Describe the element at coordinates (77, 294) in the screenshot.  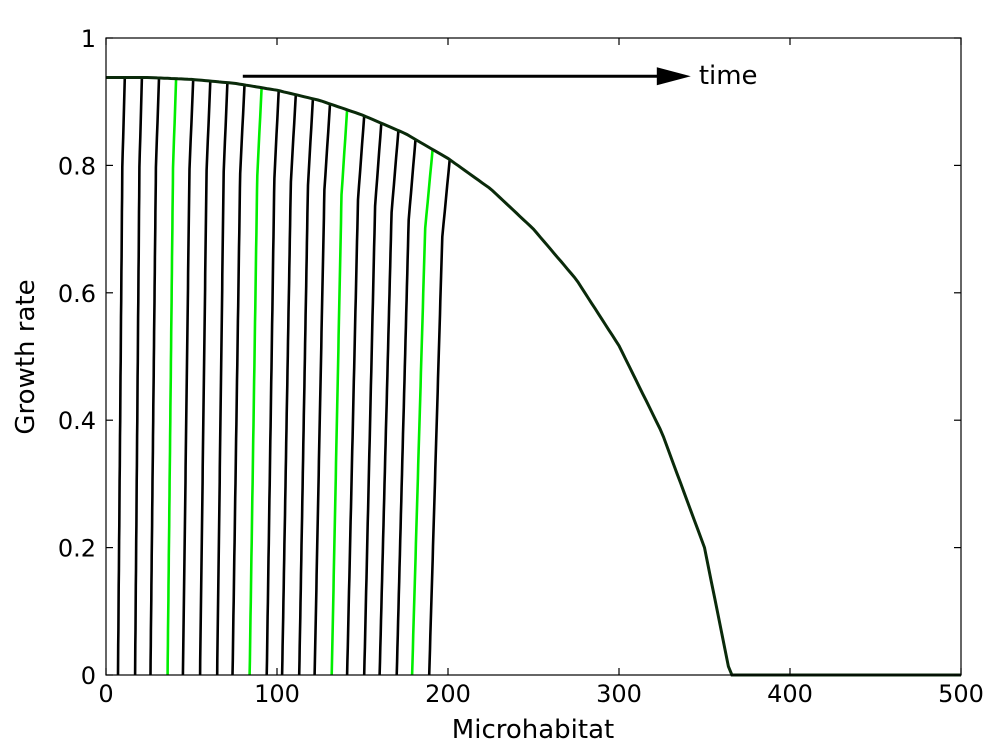
I see `y-tick-label: 0.6` at that location.